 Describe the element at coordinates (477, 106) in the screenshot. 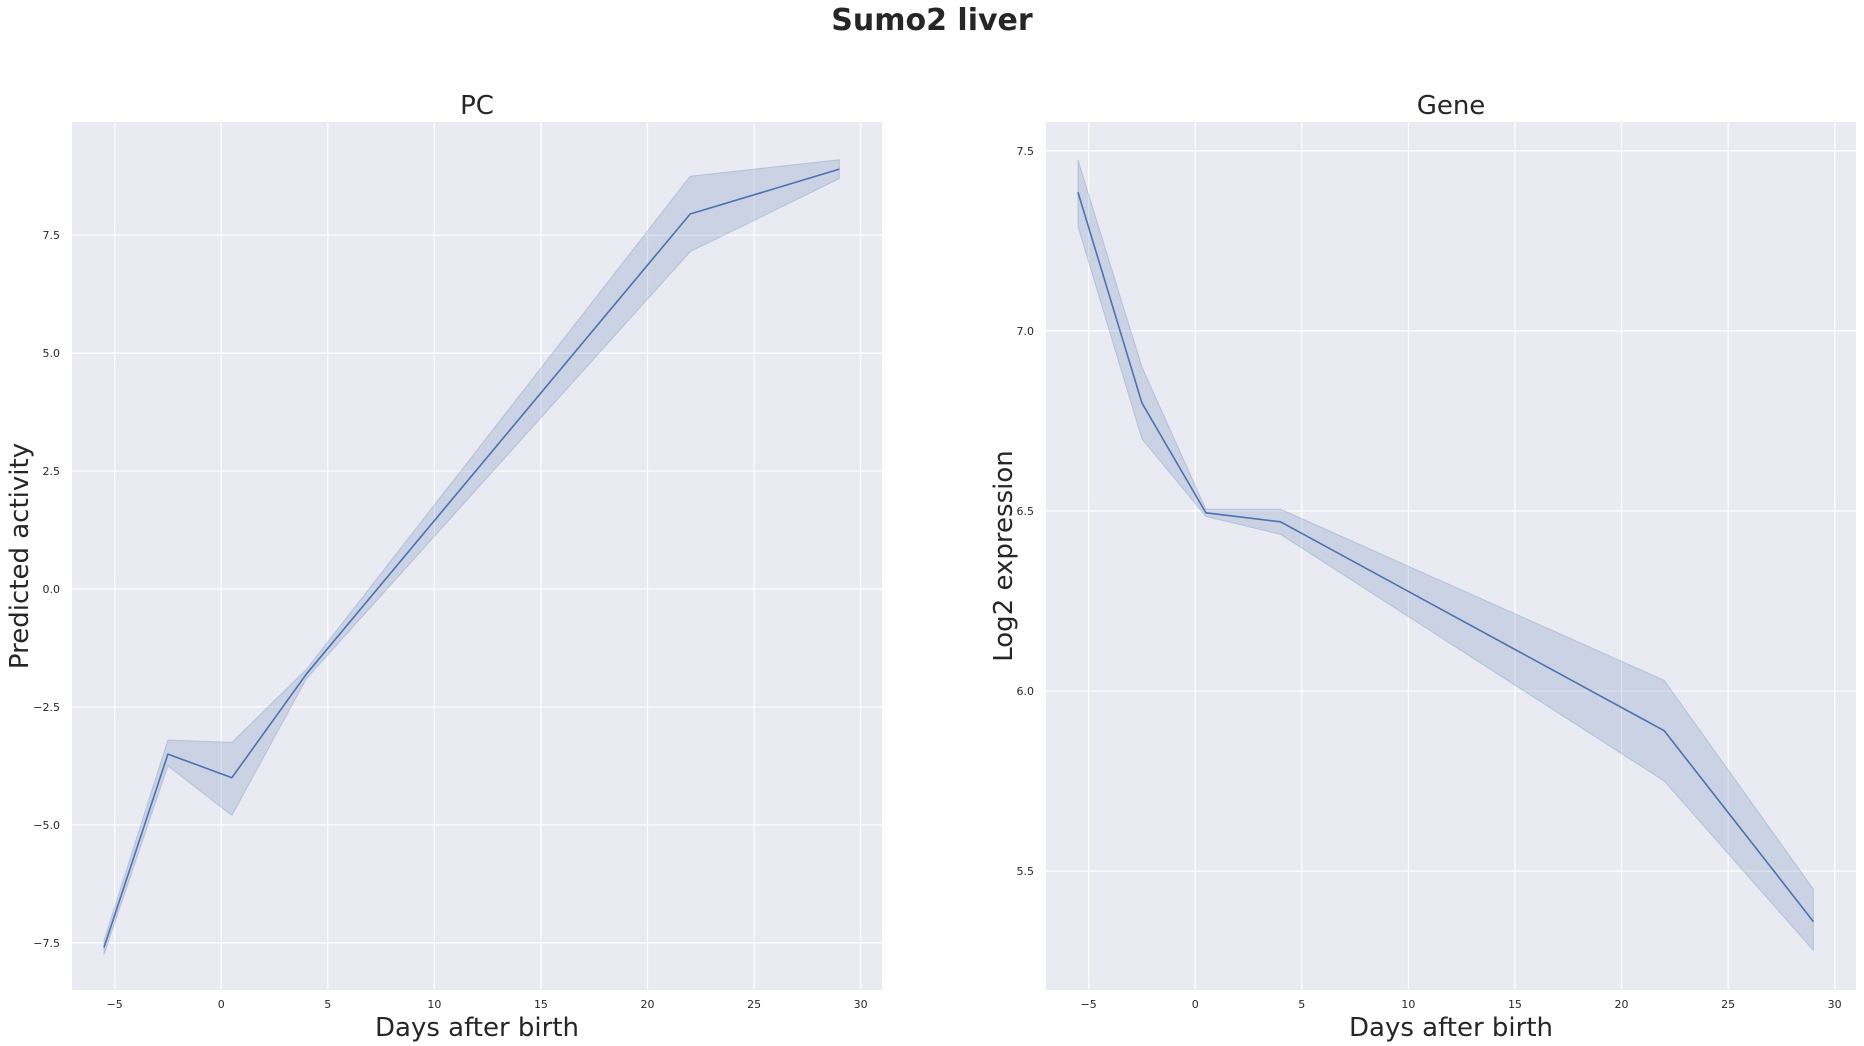

I see `chart1-title: PC` at that location.